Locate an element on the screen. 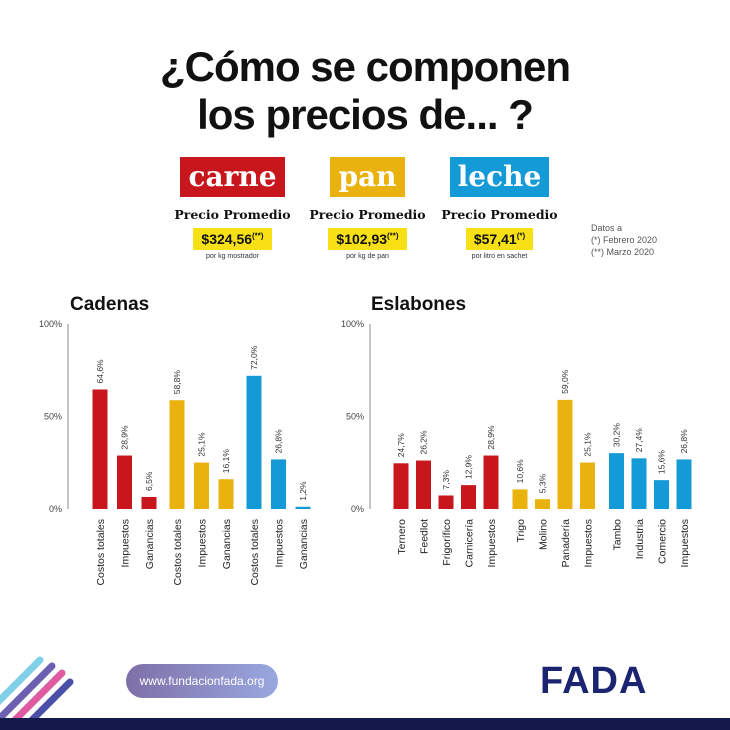 This screenshot has height=730, width=730. bottom-bar is located at coordinates (365, 724).